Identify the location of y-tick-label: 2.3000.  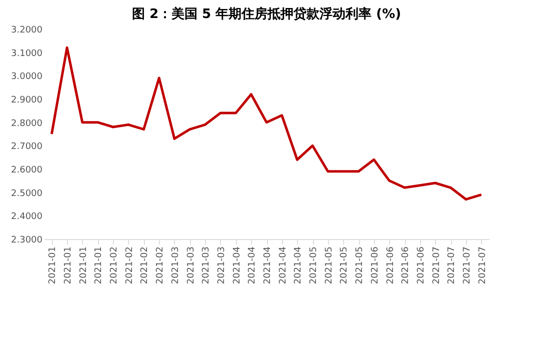
(27, 241).